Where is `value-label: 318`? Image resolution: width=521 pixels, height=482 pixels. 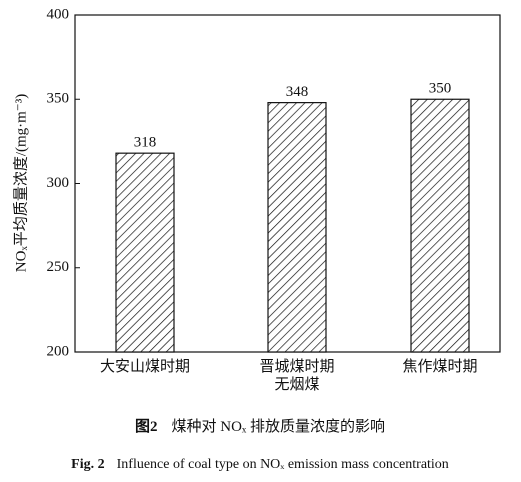
value-label: 318 is located at coordinates (145, 143).